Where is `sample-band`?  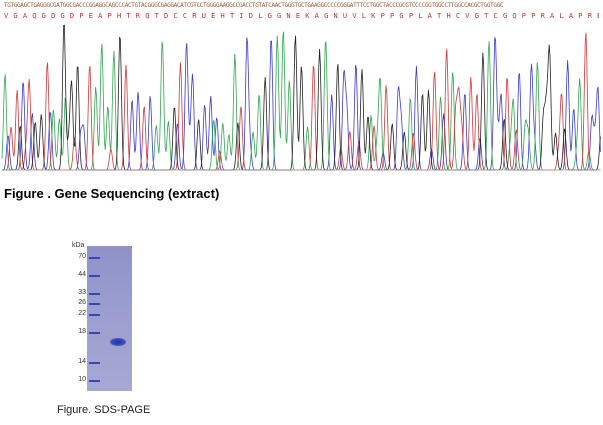 sample-band is located at coordinates (118, 342).